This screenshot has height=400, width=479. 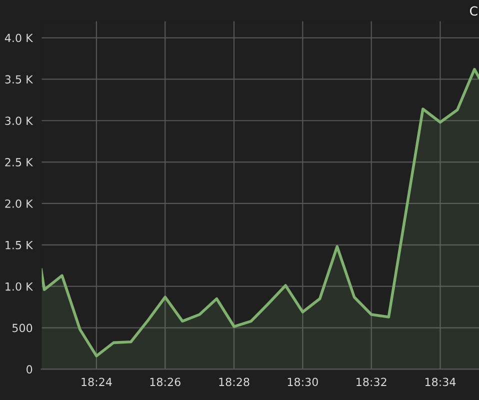 I want to click on y-tick-label: 0, so click(x=29, y=369).